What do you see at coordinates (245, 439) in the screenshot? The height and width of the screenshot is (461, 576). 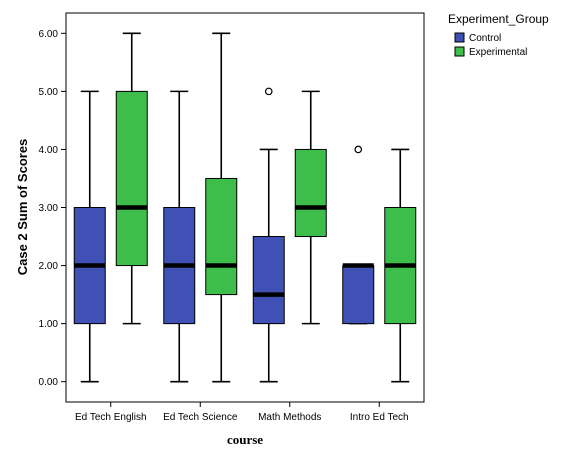 I see `x-axis-title: course` at bounding box center [245, 439].